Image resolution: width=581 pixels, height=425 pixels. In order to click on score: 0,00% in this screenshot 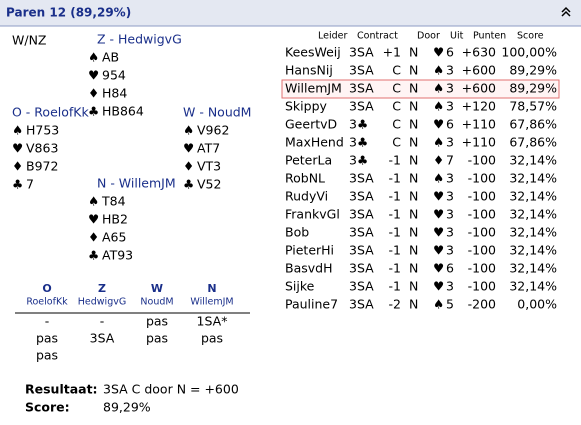, I will do `click(537, 304)`.